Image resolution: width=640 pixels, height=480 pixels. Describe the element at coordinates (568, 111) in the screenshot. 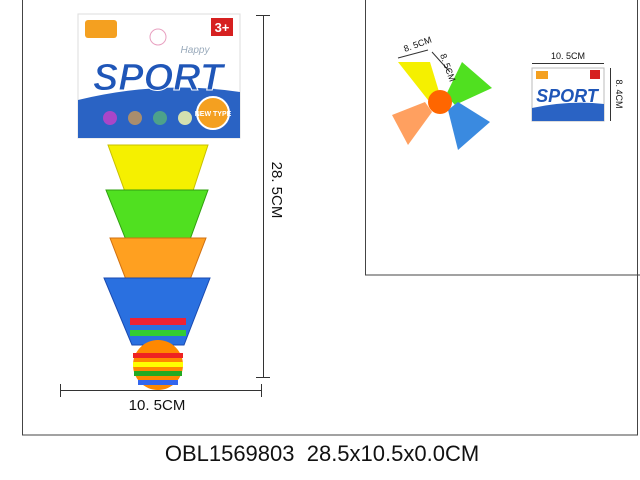

I see `pack-band` at that location.